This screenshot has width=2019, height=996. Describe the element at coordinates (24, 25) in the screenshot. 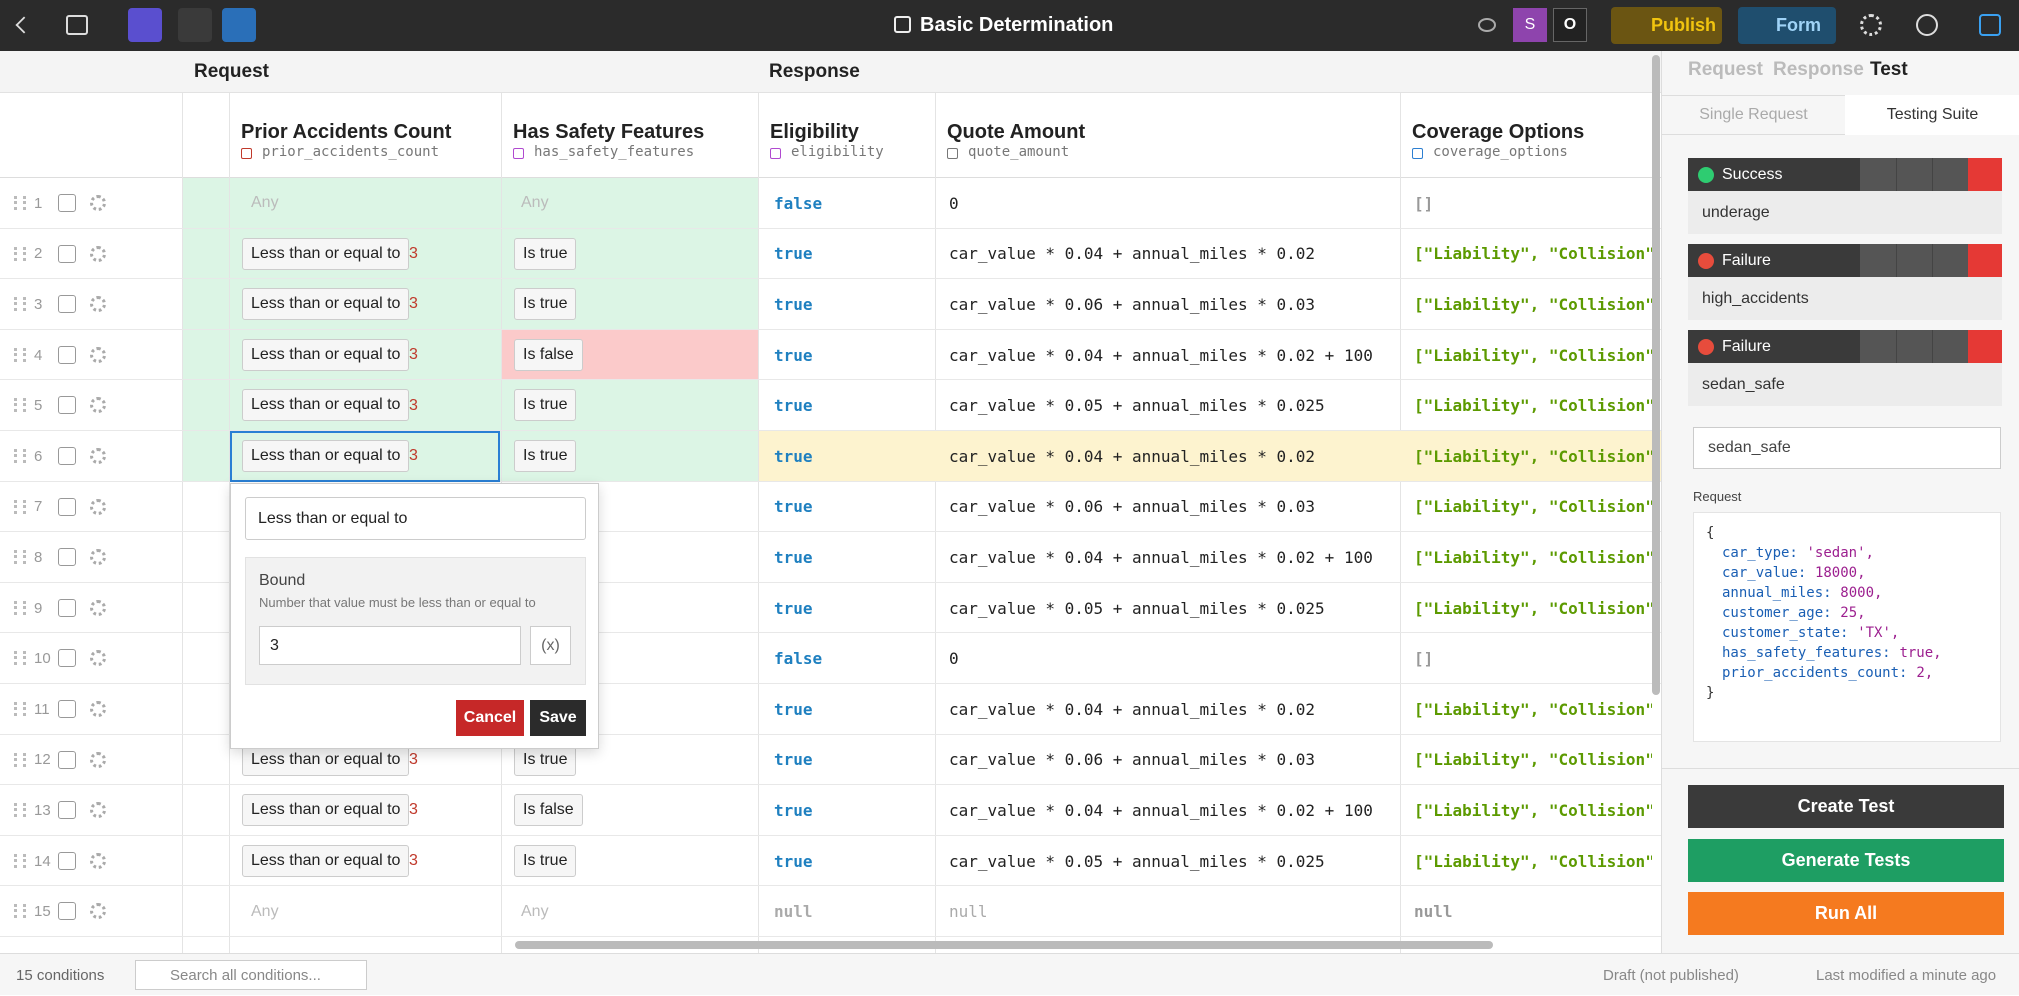

I see `back-icon` at that location.